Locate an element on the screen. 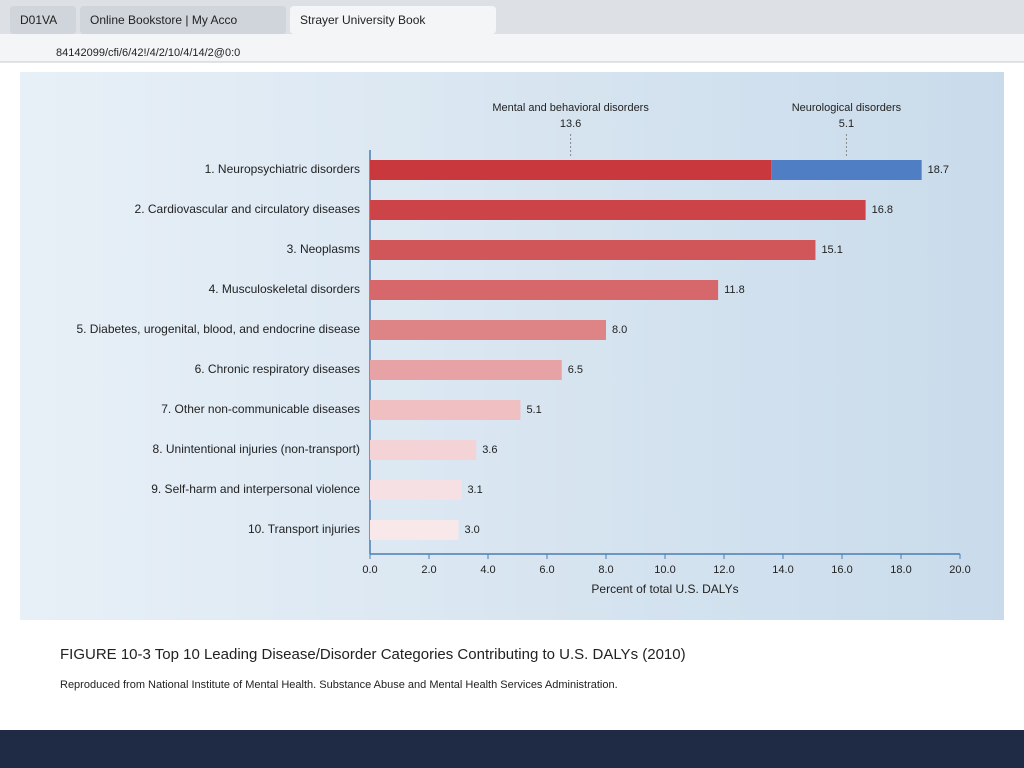  value-label: 8.0 is located at coordinates (619, 330).